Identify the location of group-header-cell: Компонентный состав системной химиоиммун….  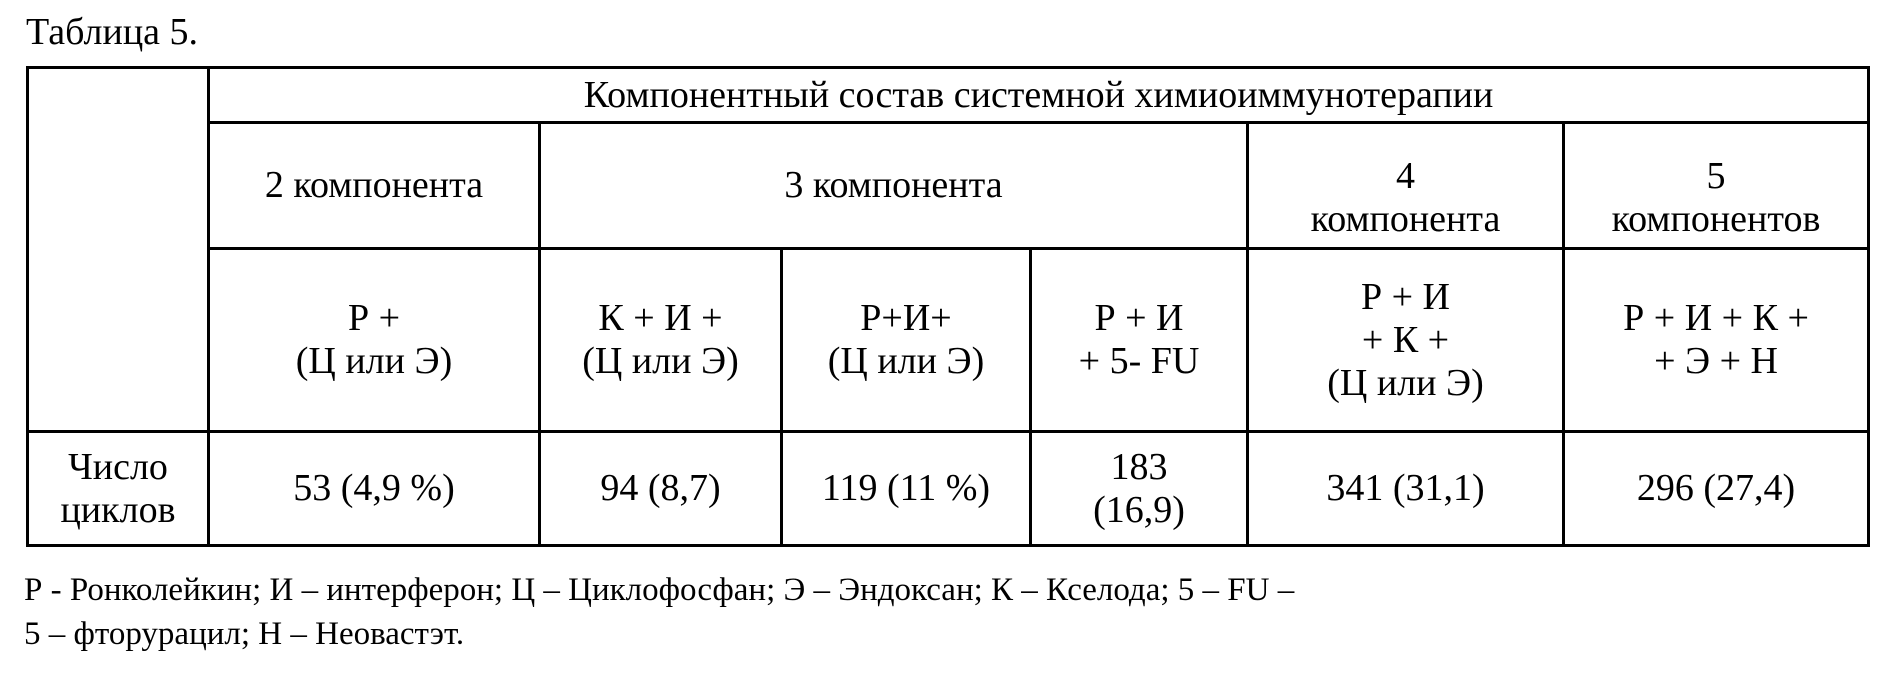
(1039, 95).